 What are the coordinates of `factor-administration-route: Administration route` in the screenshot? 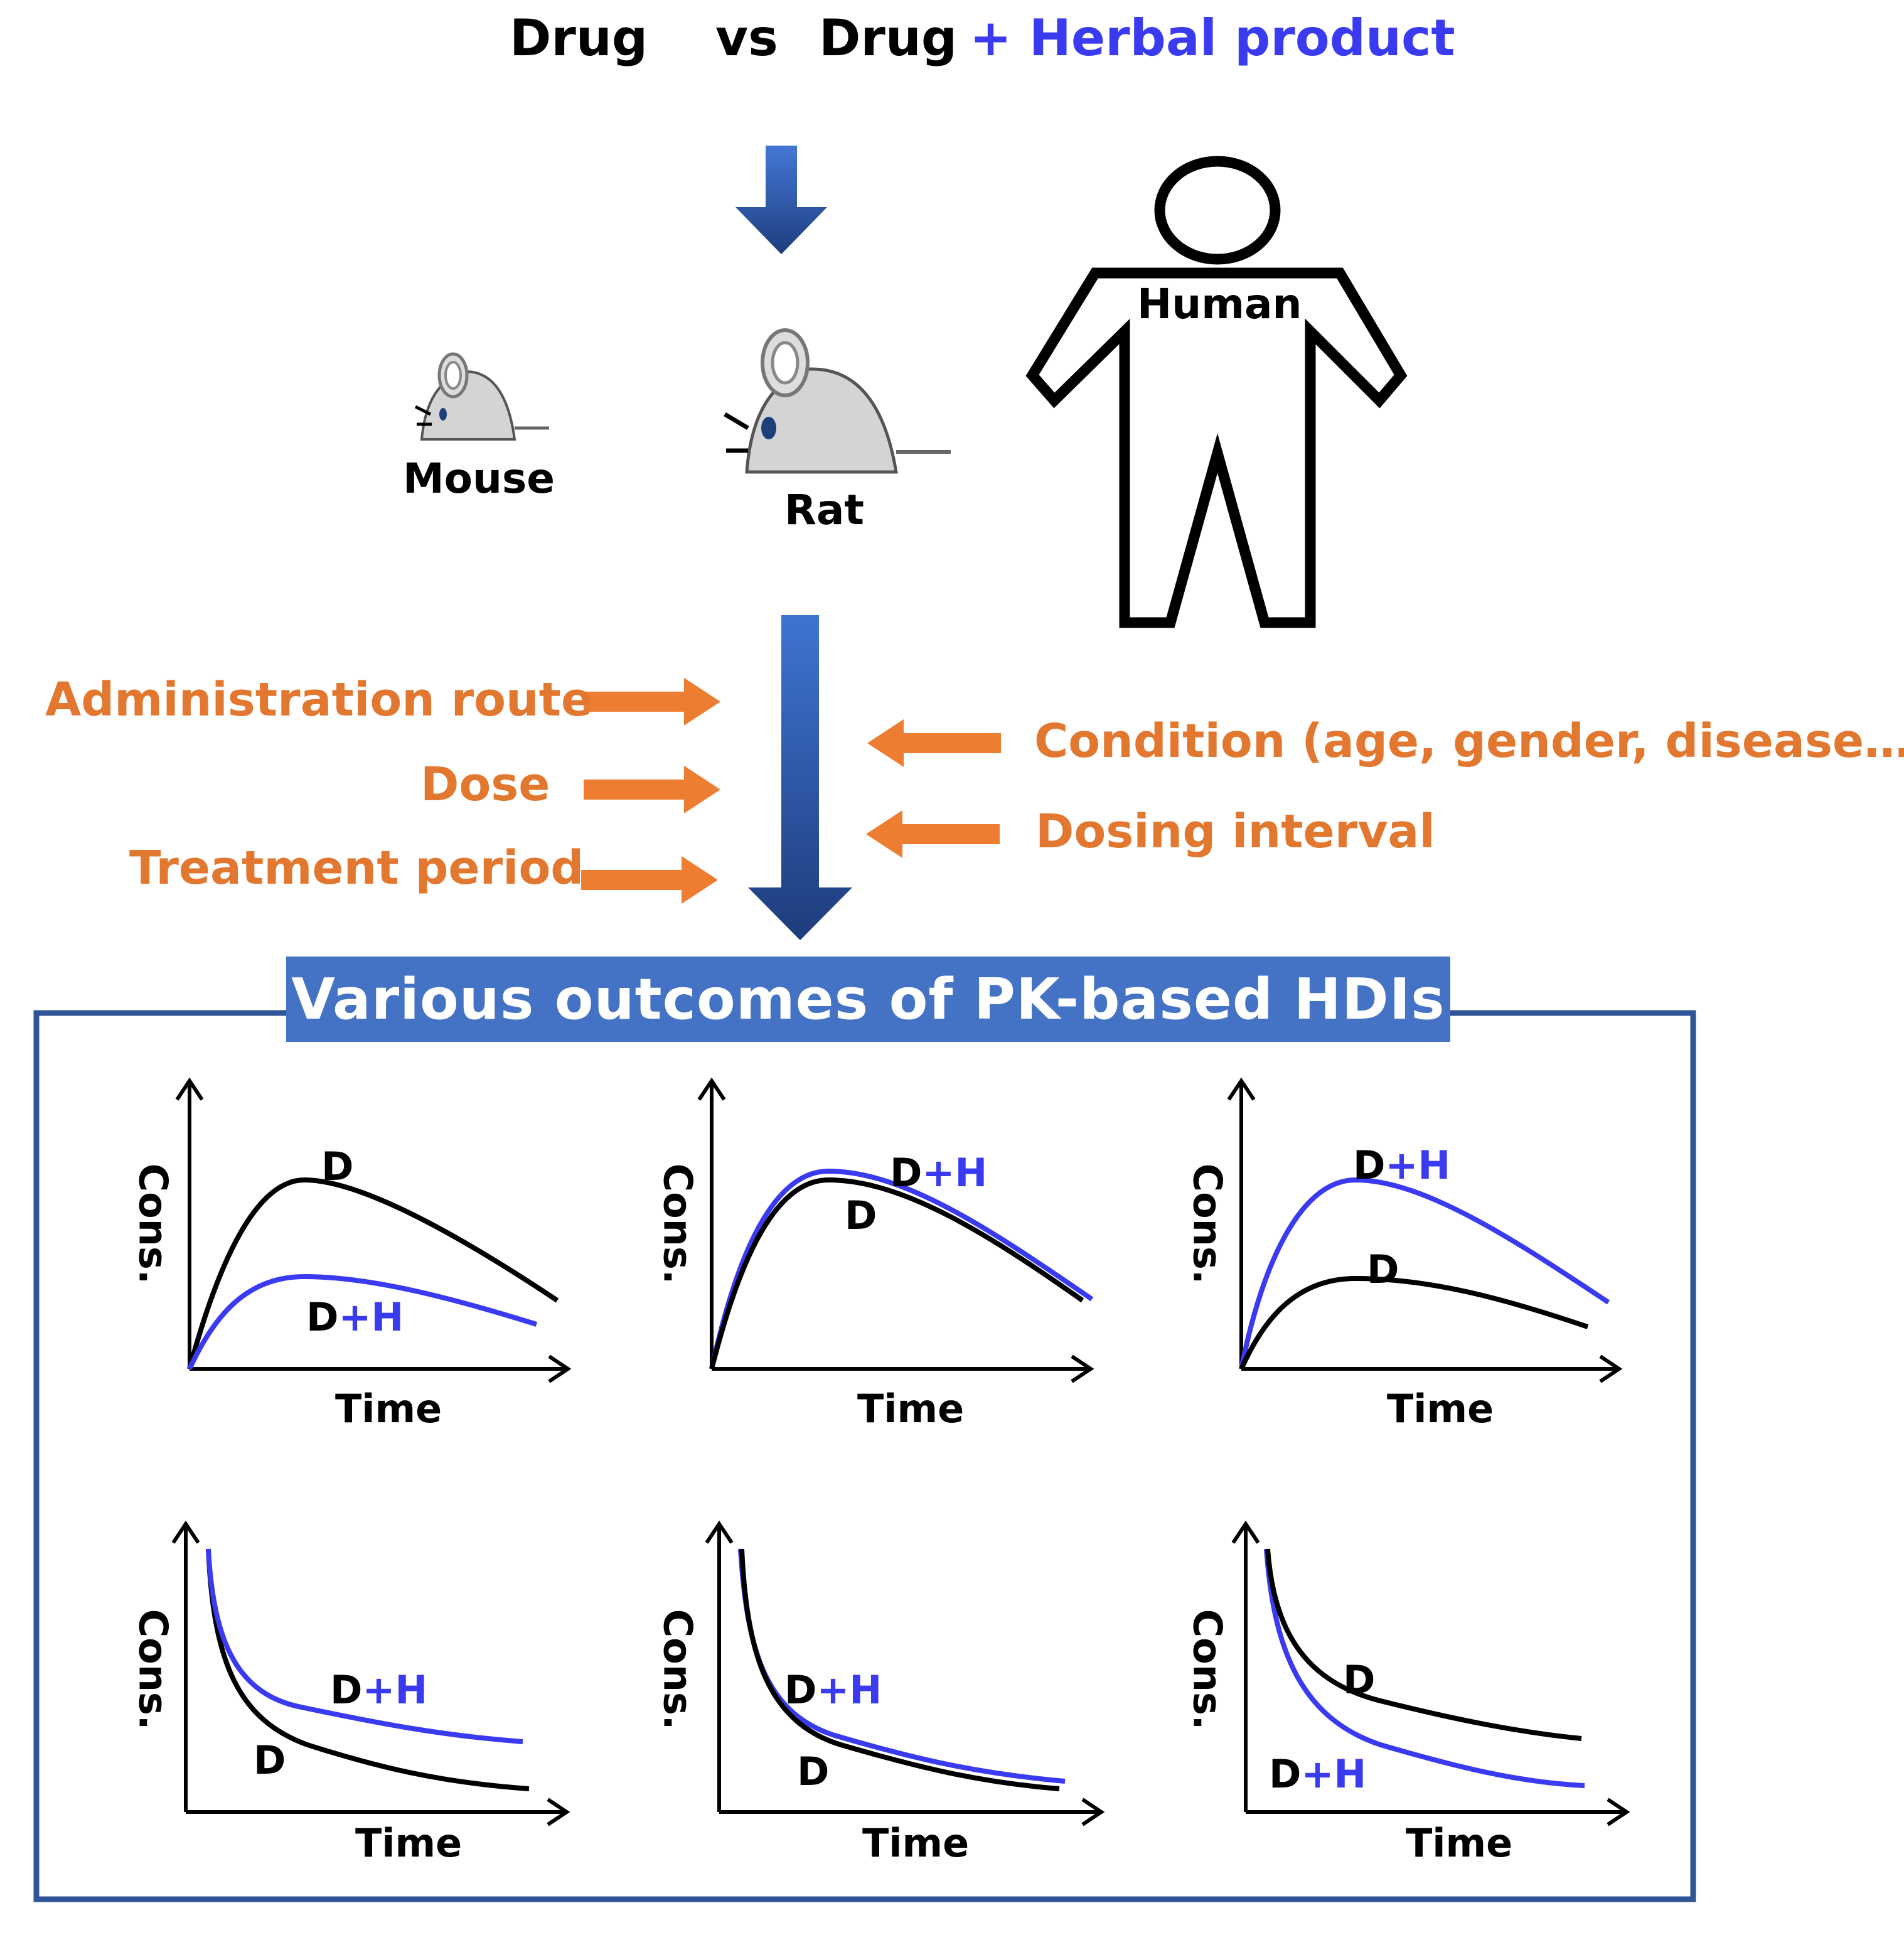 It's located at (319, 700).